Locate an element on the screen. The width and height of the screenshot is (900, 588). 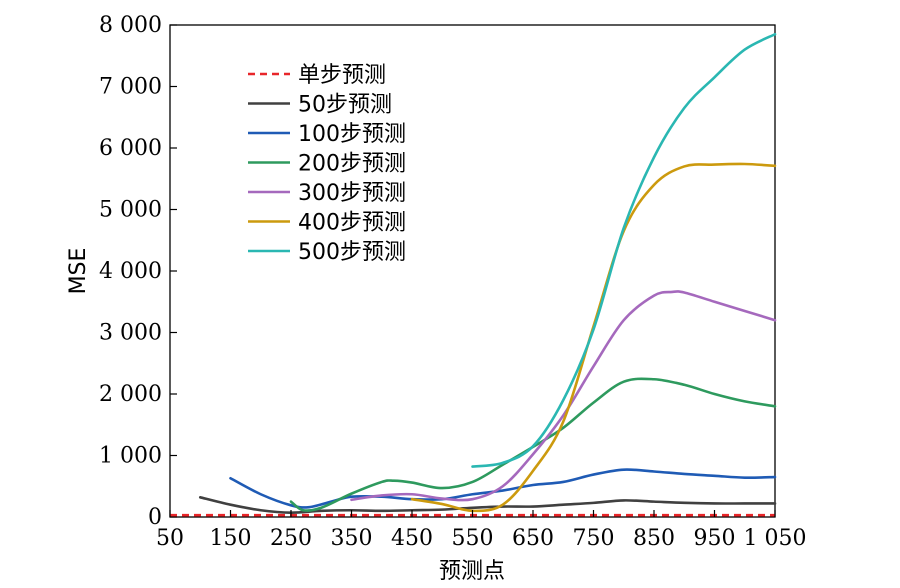
legend-label: 500步预测 is located at coordinates (352, 252).